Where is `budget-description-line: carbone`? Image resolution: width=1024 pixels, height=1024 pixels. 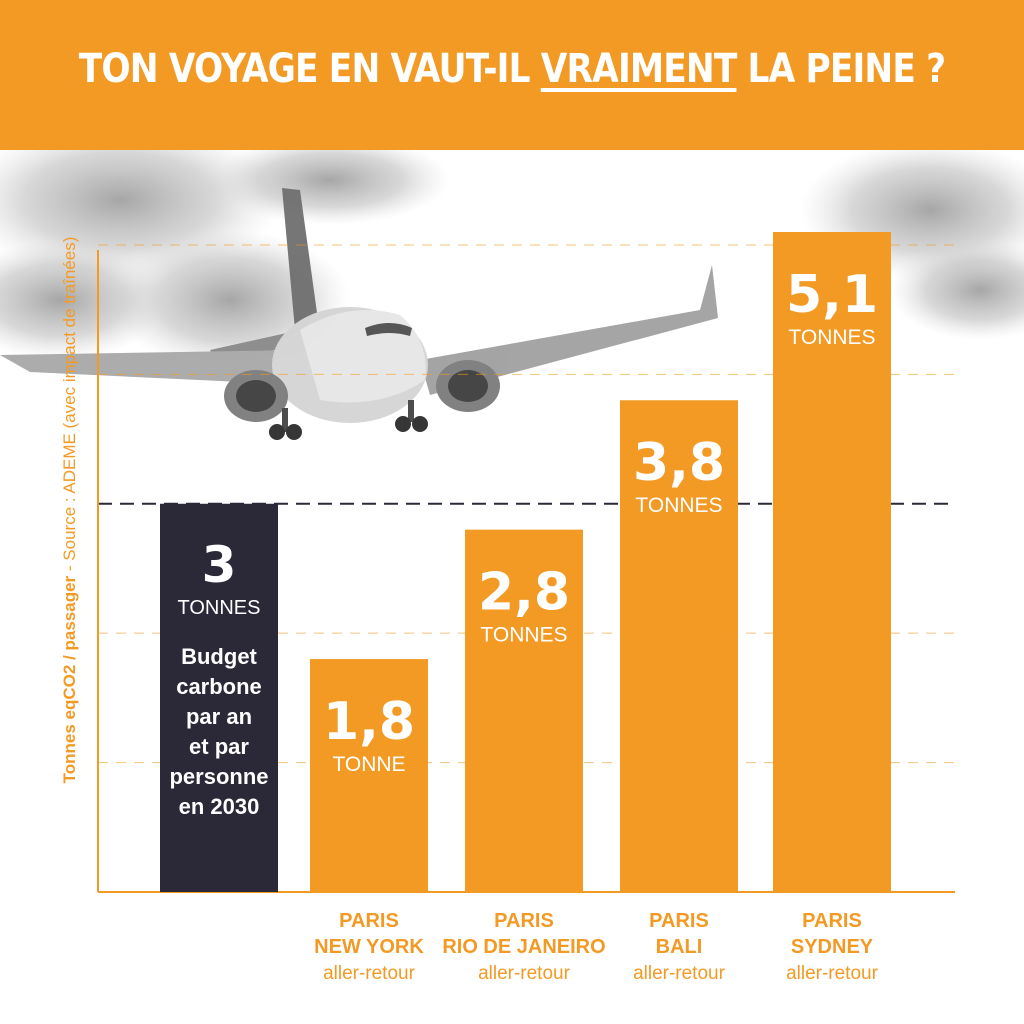
budget-description-line: carbone is located at coordinates (219, 686).